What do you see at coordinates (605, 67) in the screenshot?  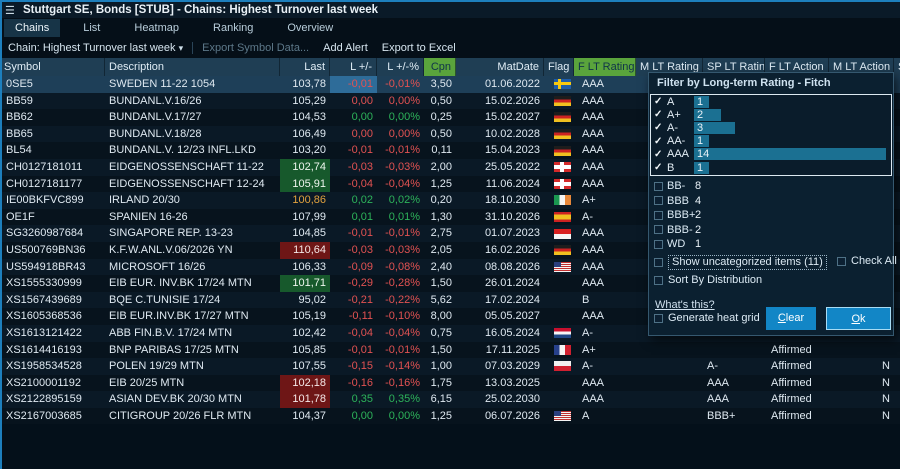 I see `column-header-f-lt-rating: F LT Rating` at bounding box center [605, 67].